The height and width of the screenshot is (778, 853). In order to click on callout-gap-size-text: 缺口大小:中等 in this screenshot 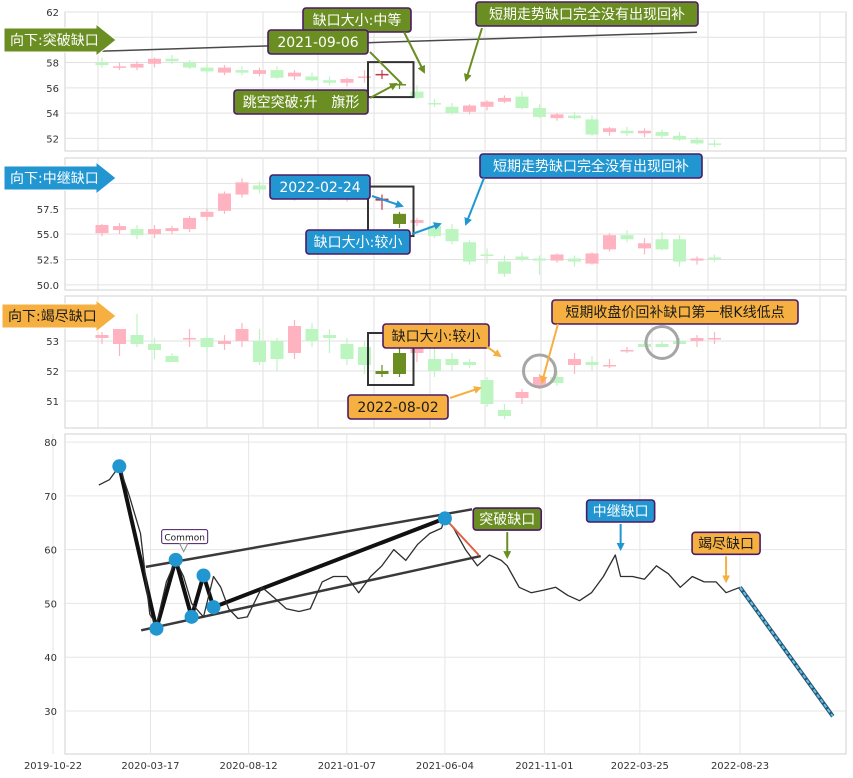, I will do `click(357, 20)`.